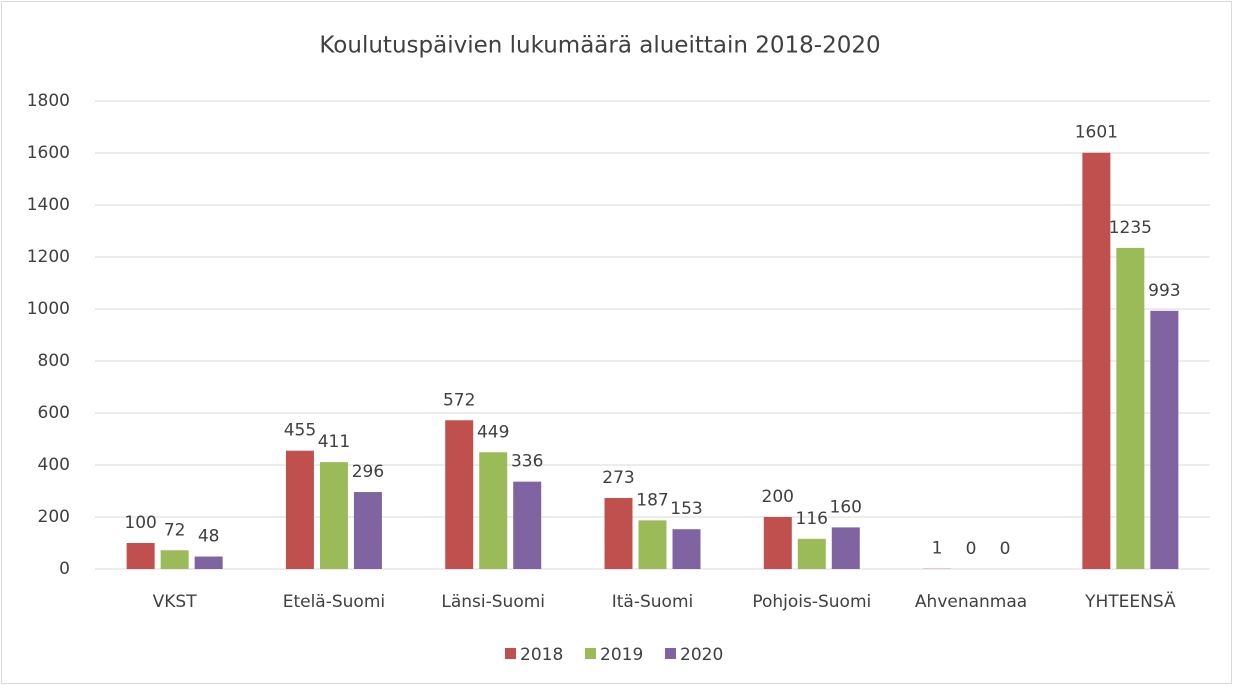 This screenshot has width=1235, height=686. Describe the element at coordinates (54, 465) in the screenshot. I see `y-tick-label: 400` at that location.